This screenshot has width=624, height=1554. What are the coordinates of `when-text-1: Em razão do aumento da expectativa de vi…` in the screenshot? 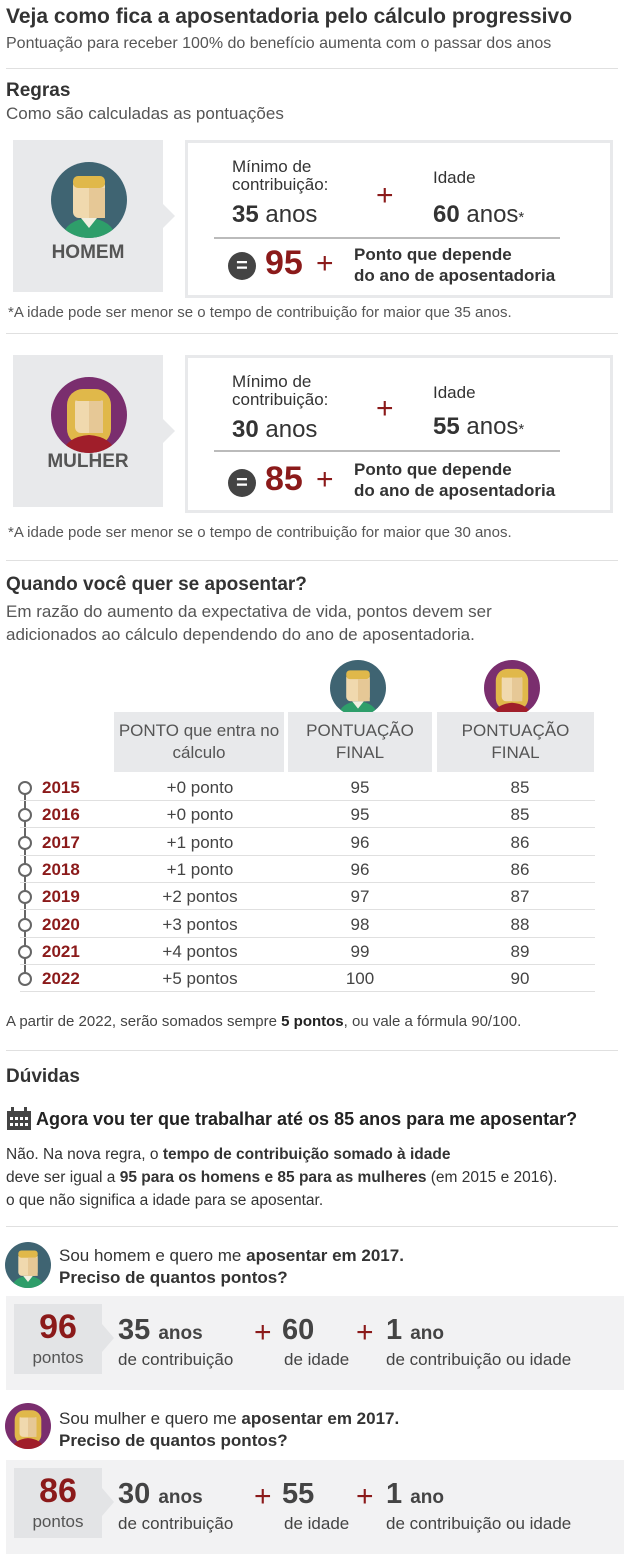 It's located at (249, 611).